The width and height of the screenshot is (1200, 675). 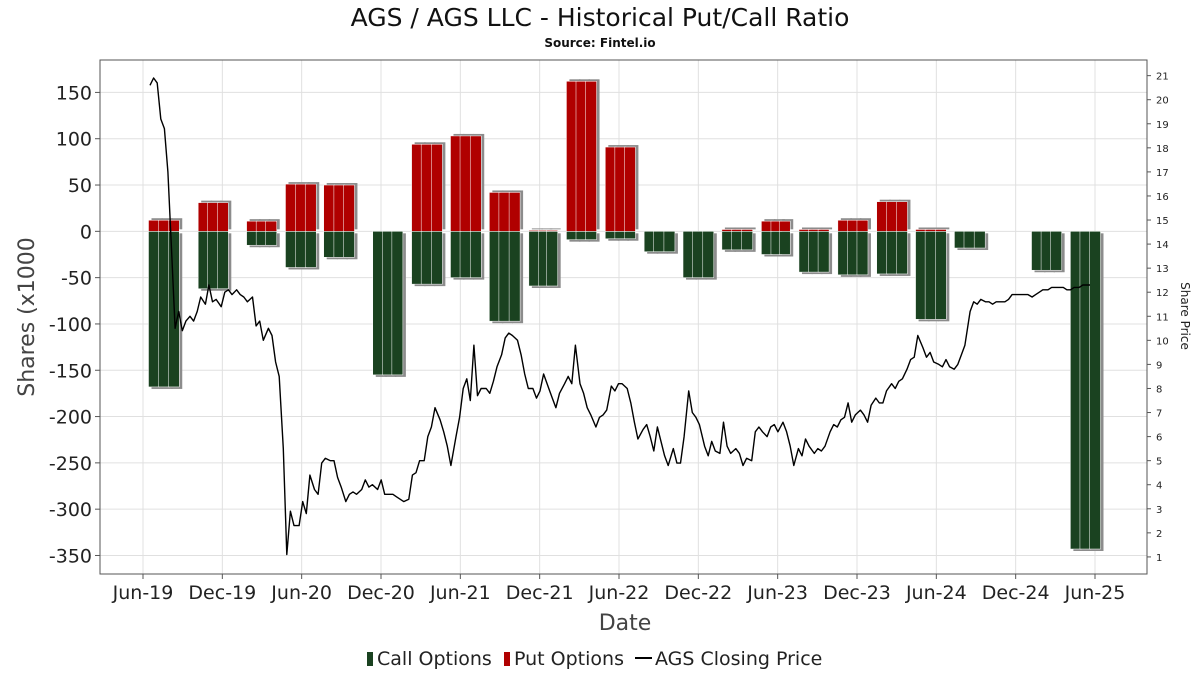 What do you see at coordinates (222, 593) in the screenshot?
I see `x-tick-label: Dec-19` at bounding box center [222, 593].